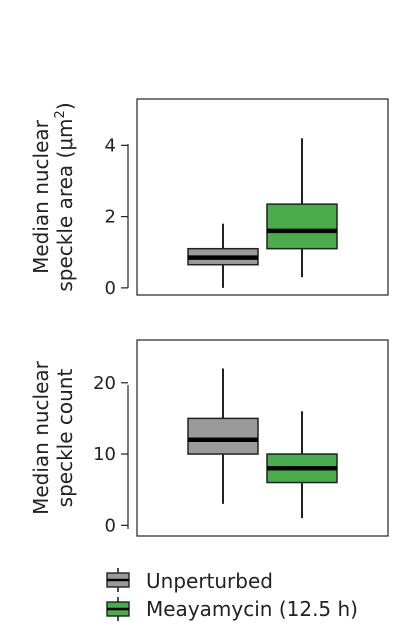  Describe the element at coordinates (209, 581) in the screenshot. I see `legend-label-unperturbed: Unperturbed` at that location.